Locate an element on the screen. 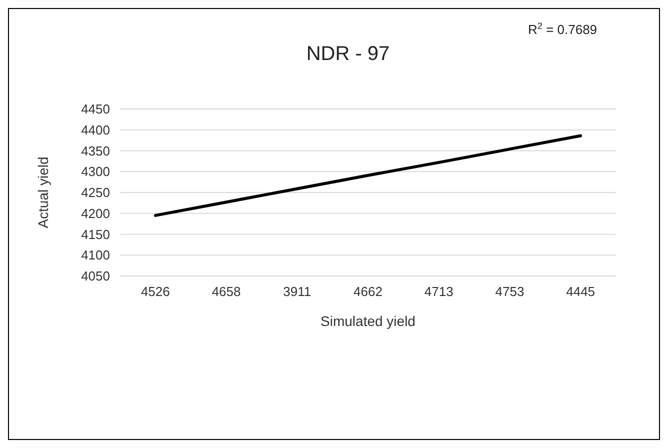 The height and width of the screenshot is (448, 668). y-tick-label: 4050 is located at coordinates (95, 276).